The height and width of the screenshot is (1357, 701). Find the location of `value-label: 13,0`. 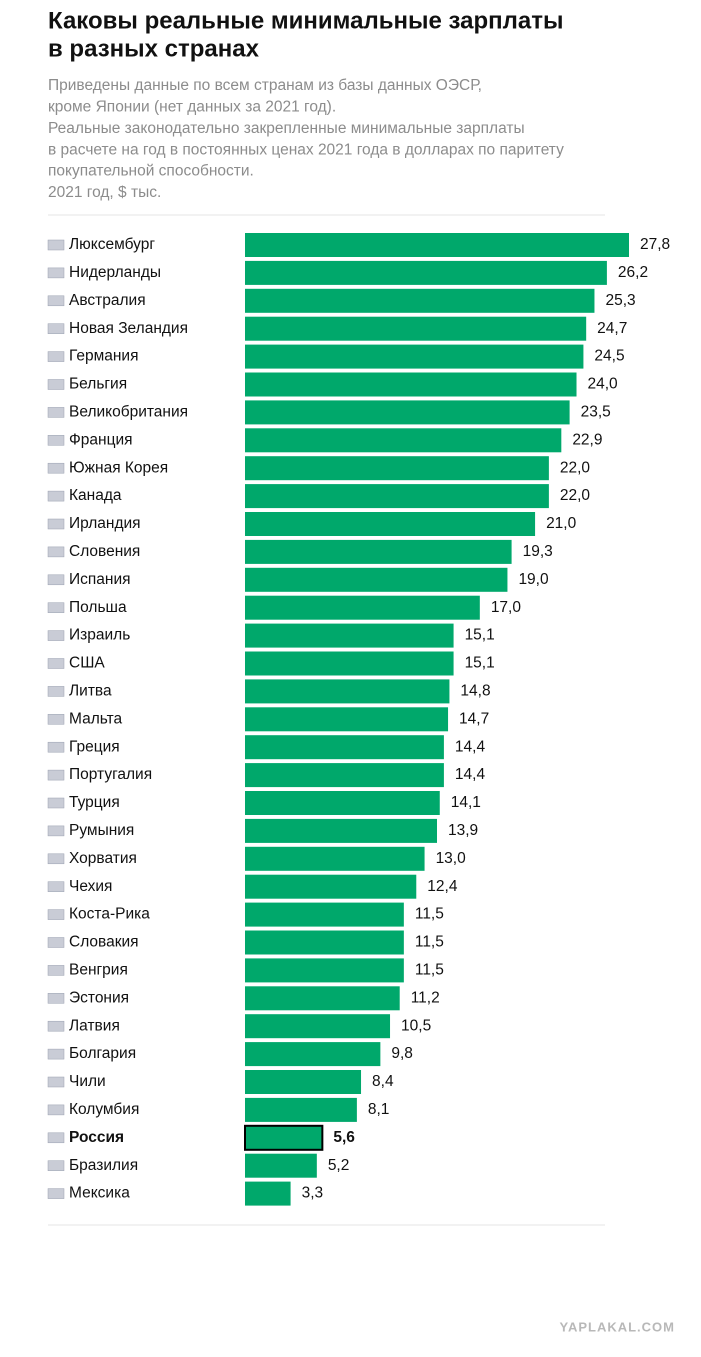

value-label: 13,0 is located at coordinates (451, 858).